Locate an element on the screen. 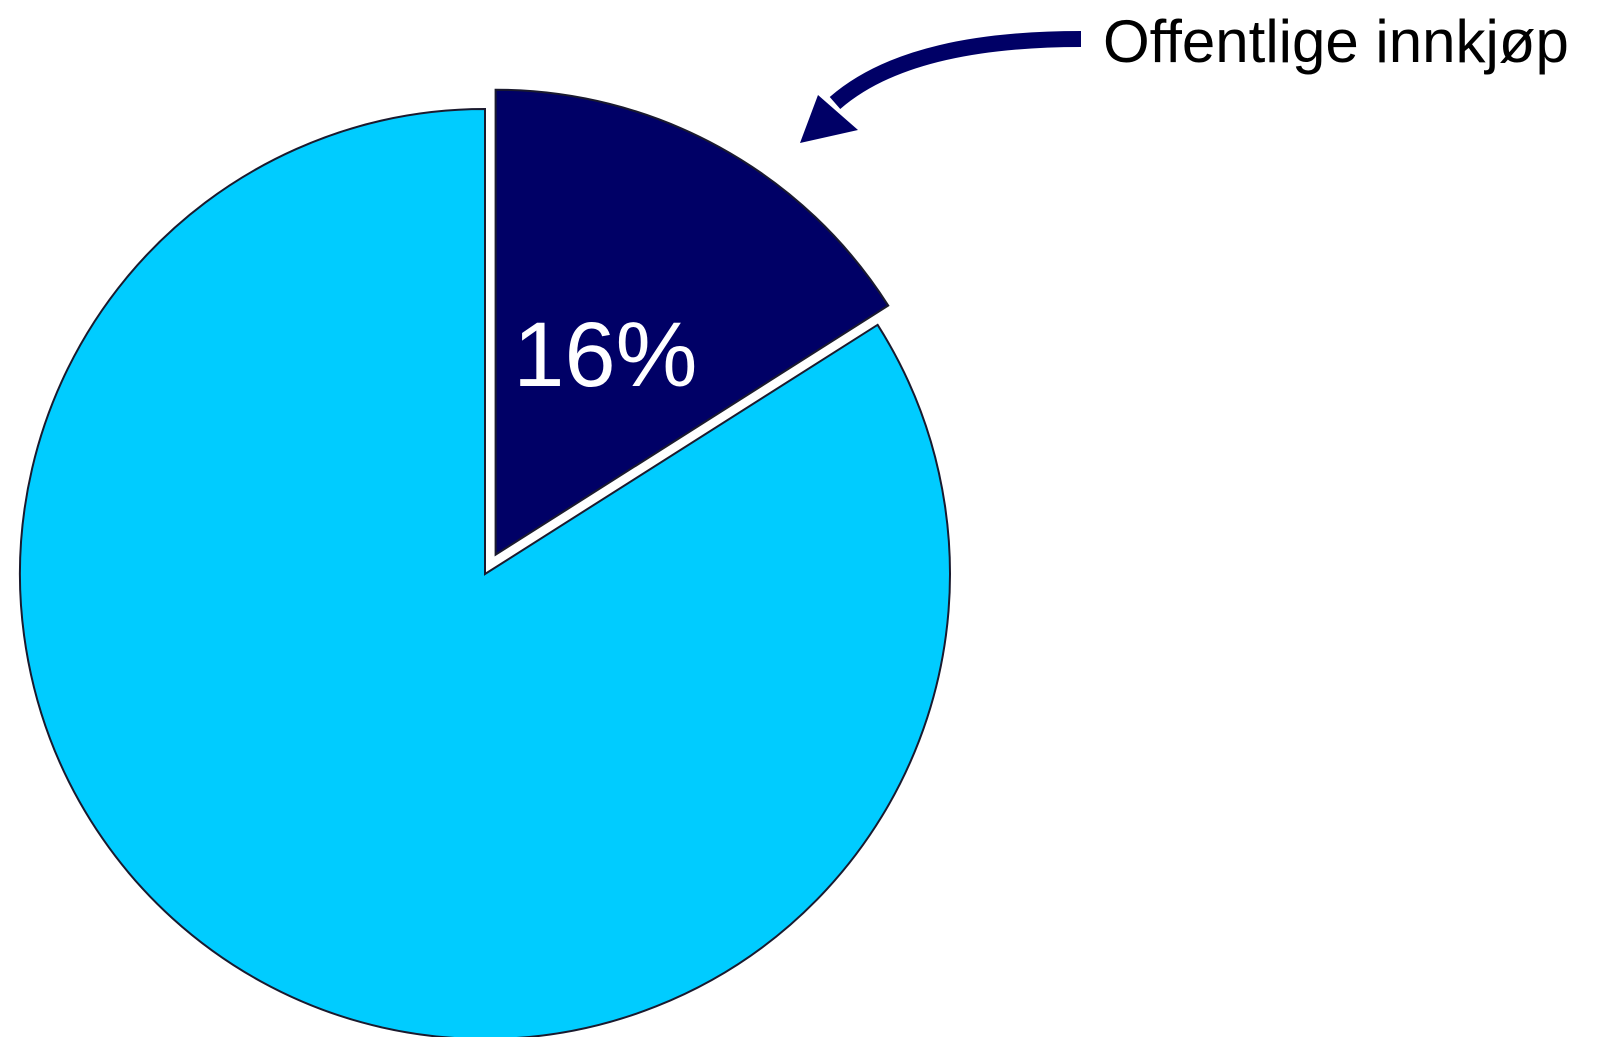 This screenshot has height=1037, width=1606. pie-labels: 16% is located at coordinates (605, 355).